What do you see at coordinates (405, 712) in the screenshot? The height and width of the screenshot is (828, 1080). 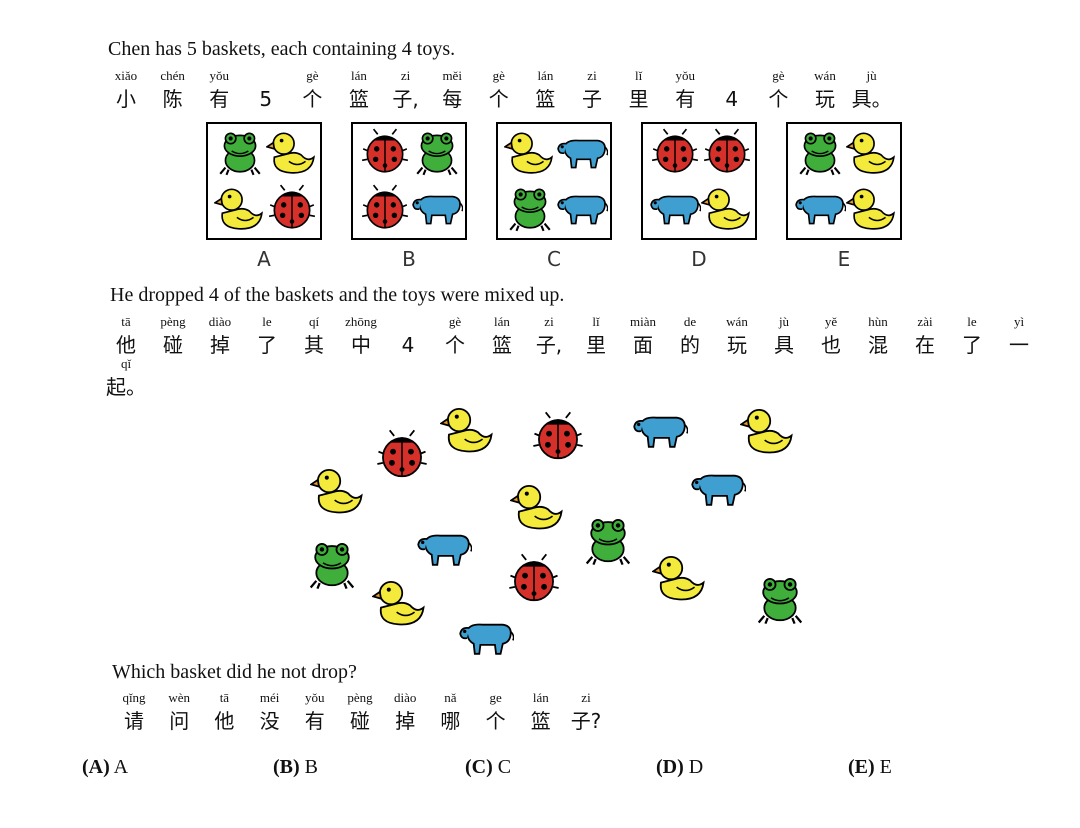 I see `pinyin-char: diào 掉` at bounding box center [405, 712].